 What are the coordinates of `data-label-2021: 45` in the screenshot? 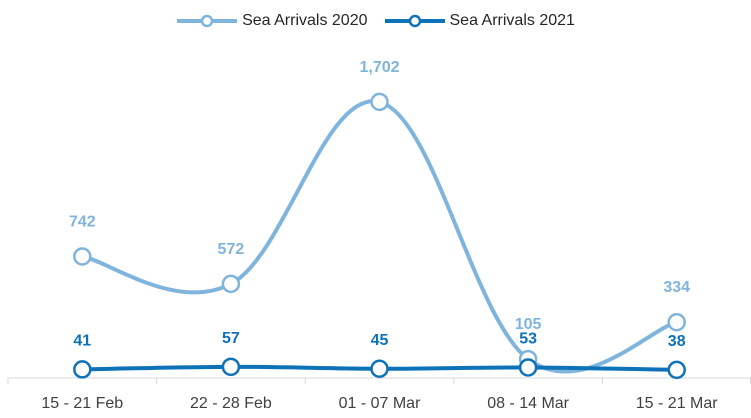 It's located at (380, 340).